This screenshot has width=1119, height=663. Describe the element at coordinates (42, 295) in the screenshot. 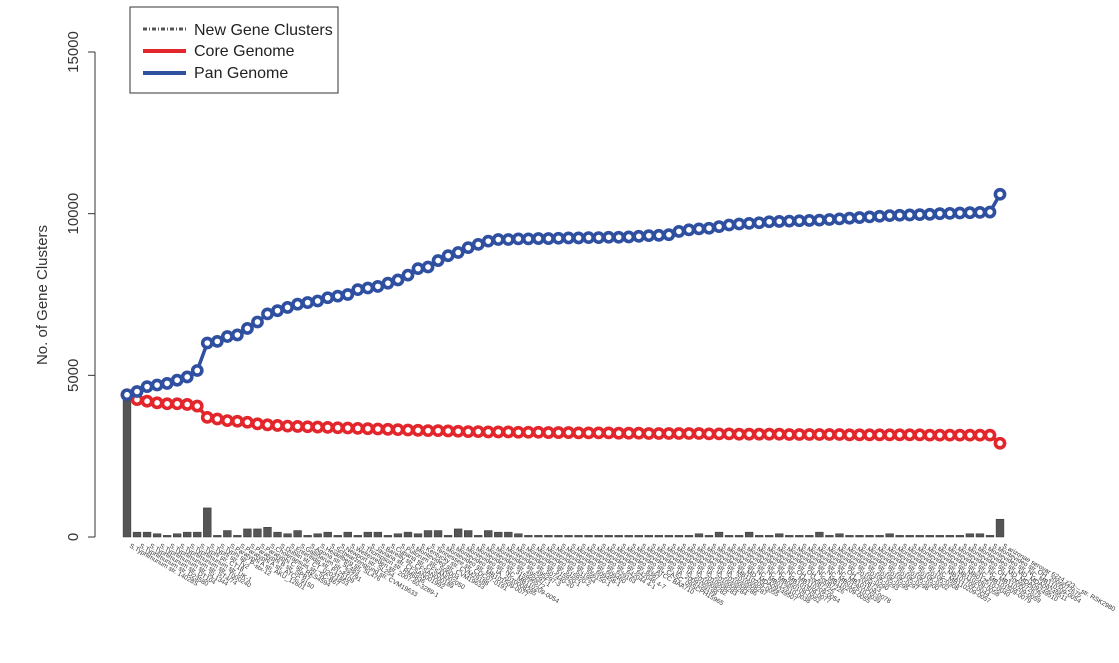

I see `y-axis-title: No. of Gene Clusters` at that location.